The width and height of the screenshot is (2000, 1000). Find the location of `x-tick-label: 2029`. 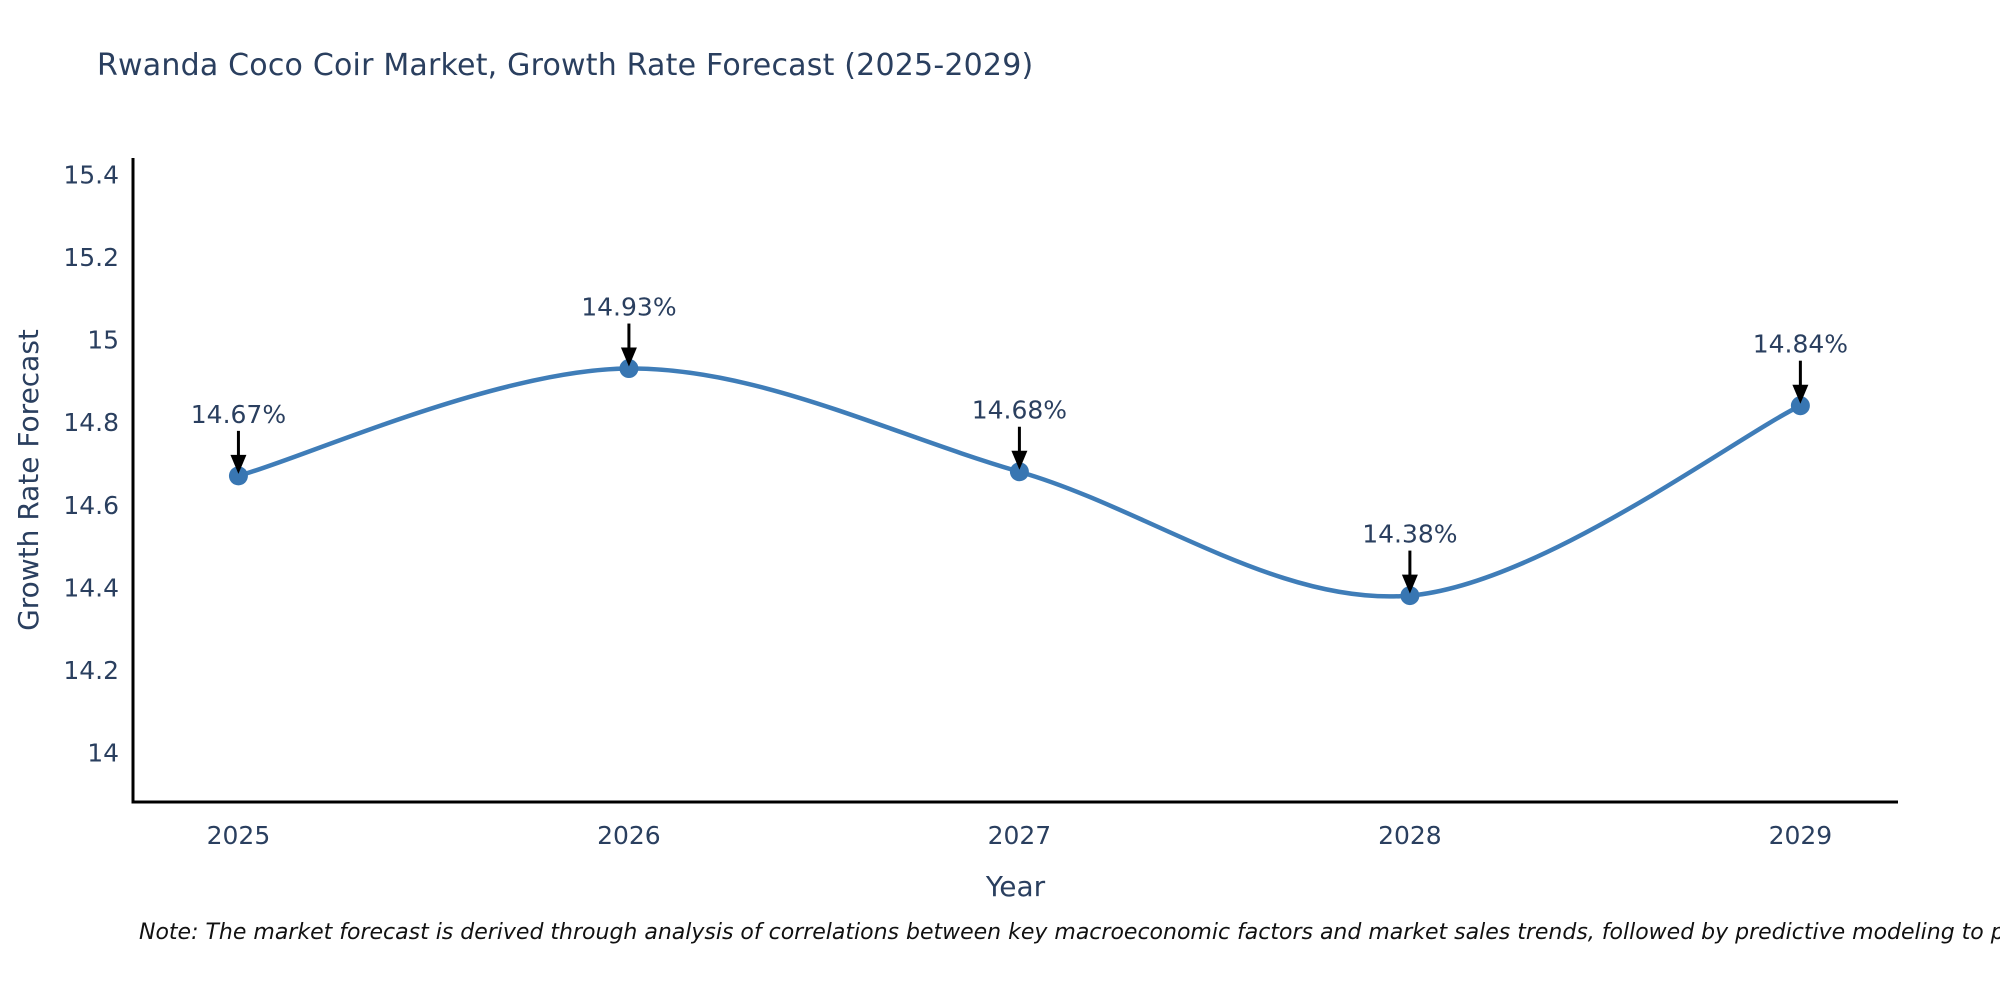

x-tick-label: 2029 is located at coordinates (1801, 835).